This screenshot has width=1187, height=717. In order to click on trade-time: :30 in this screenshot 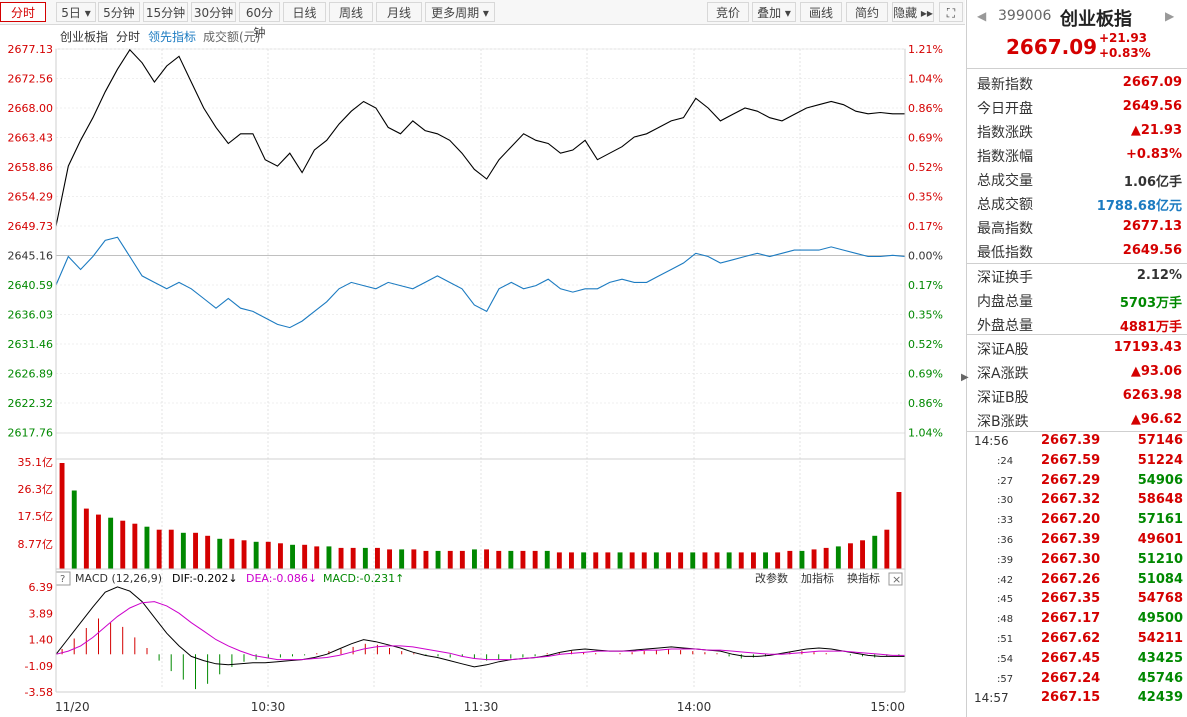, I will do `click(1005, 501)`.